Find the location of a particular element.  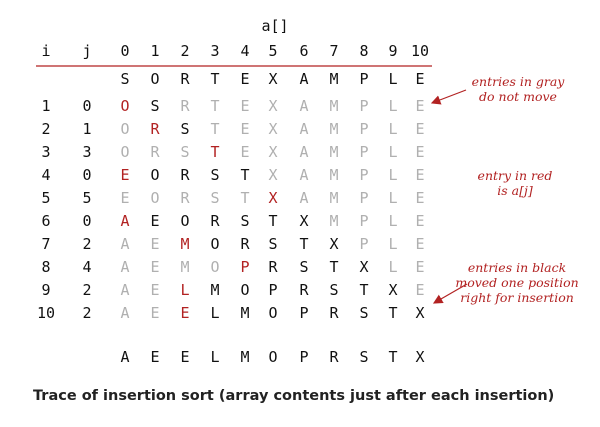

cell-black: P is located at coordinates (272, 290).